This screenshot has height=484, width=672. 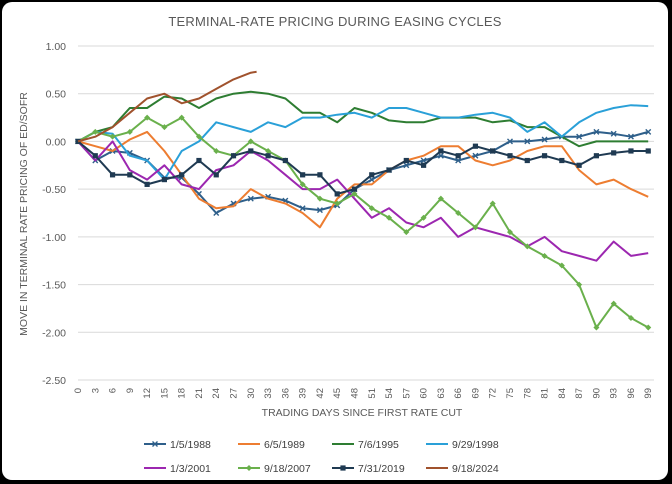 I want to click on legend-item: 7/31/2019, so click(x=368, y=469).